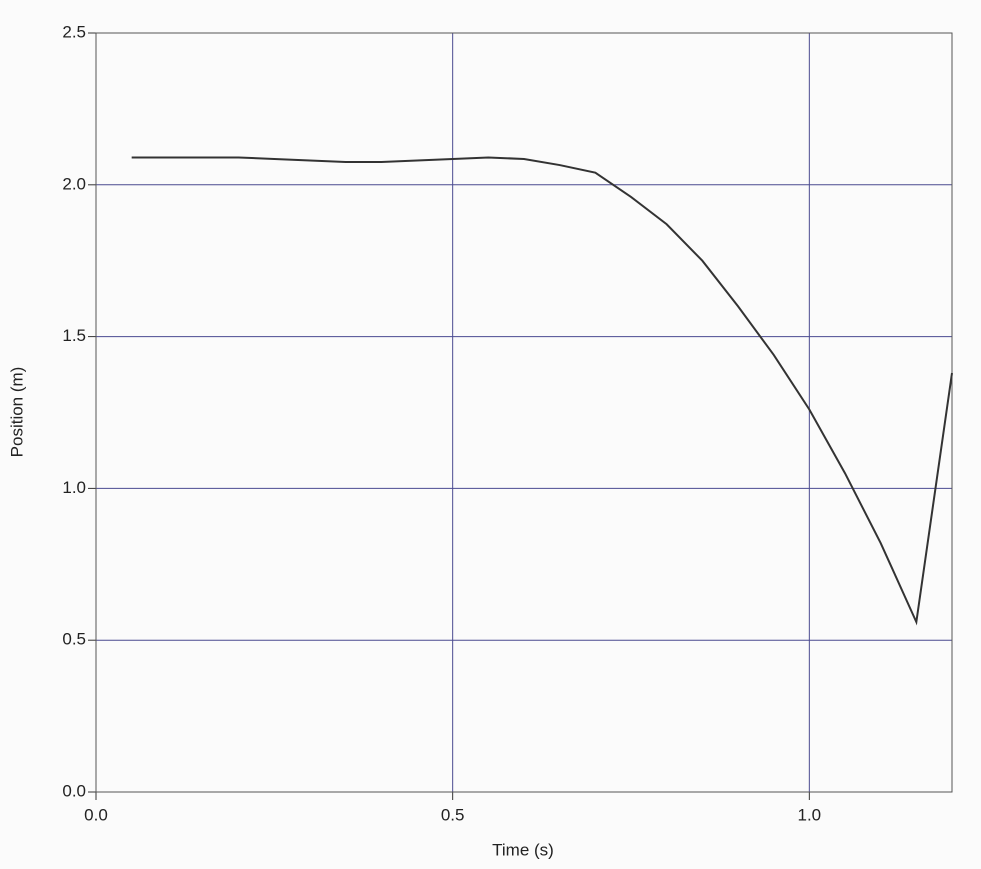 This screenshot has width=981, height=869. What do you see at coordinates (96, 814) in the screenshot?
I see `x-tick-label: 0.0` at bounding box center [96, 814].